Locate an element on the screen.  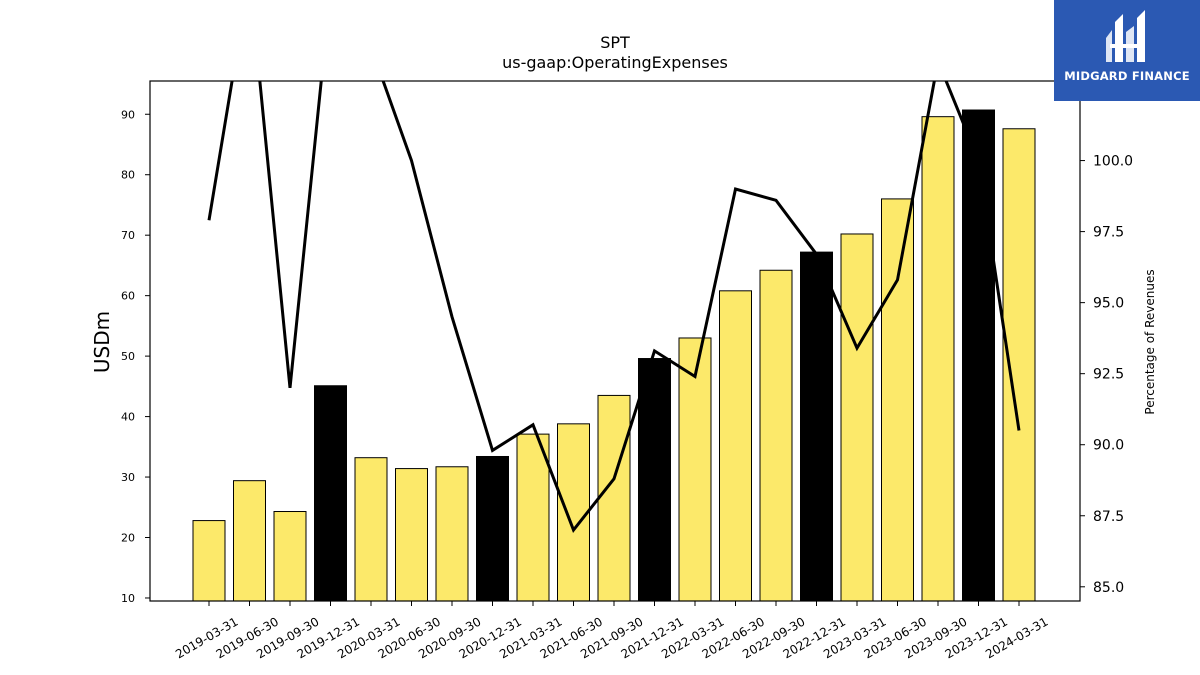
y2-tick-label: 97.5 is located at coordinates (1108, 233).